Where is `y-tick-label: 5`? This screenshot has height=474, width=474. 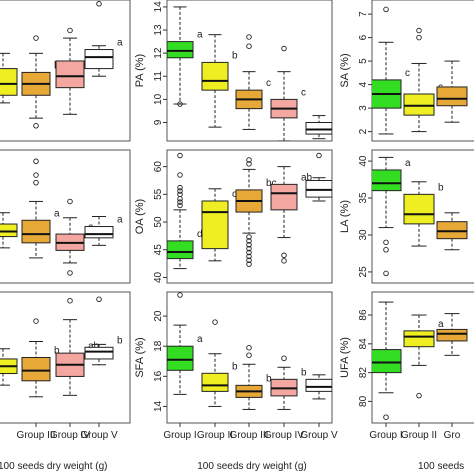 y-tick-label: 5 is located at coordinates (363, 61).